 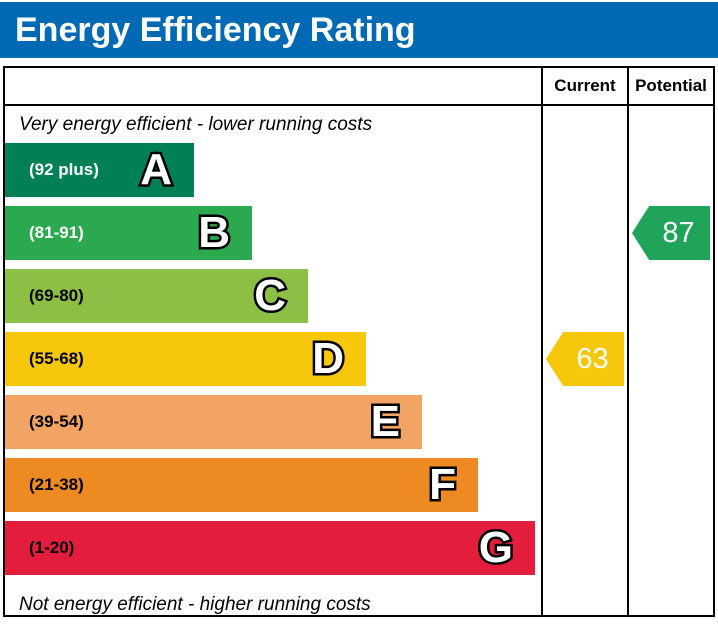 What do you see at coordinates (64, 169) in the screenshot?
I see `band-range-label: (92 plus)` at bounding box center [64, 169].